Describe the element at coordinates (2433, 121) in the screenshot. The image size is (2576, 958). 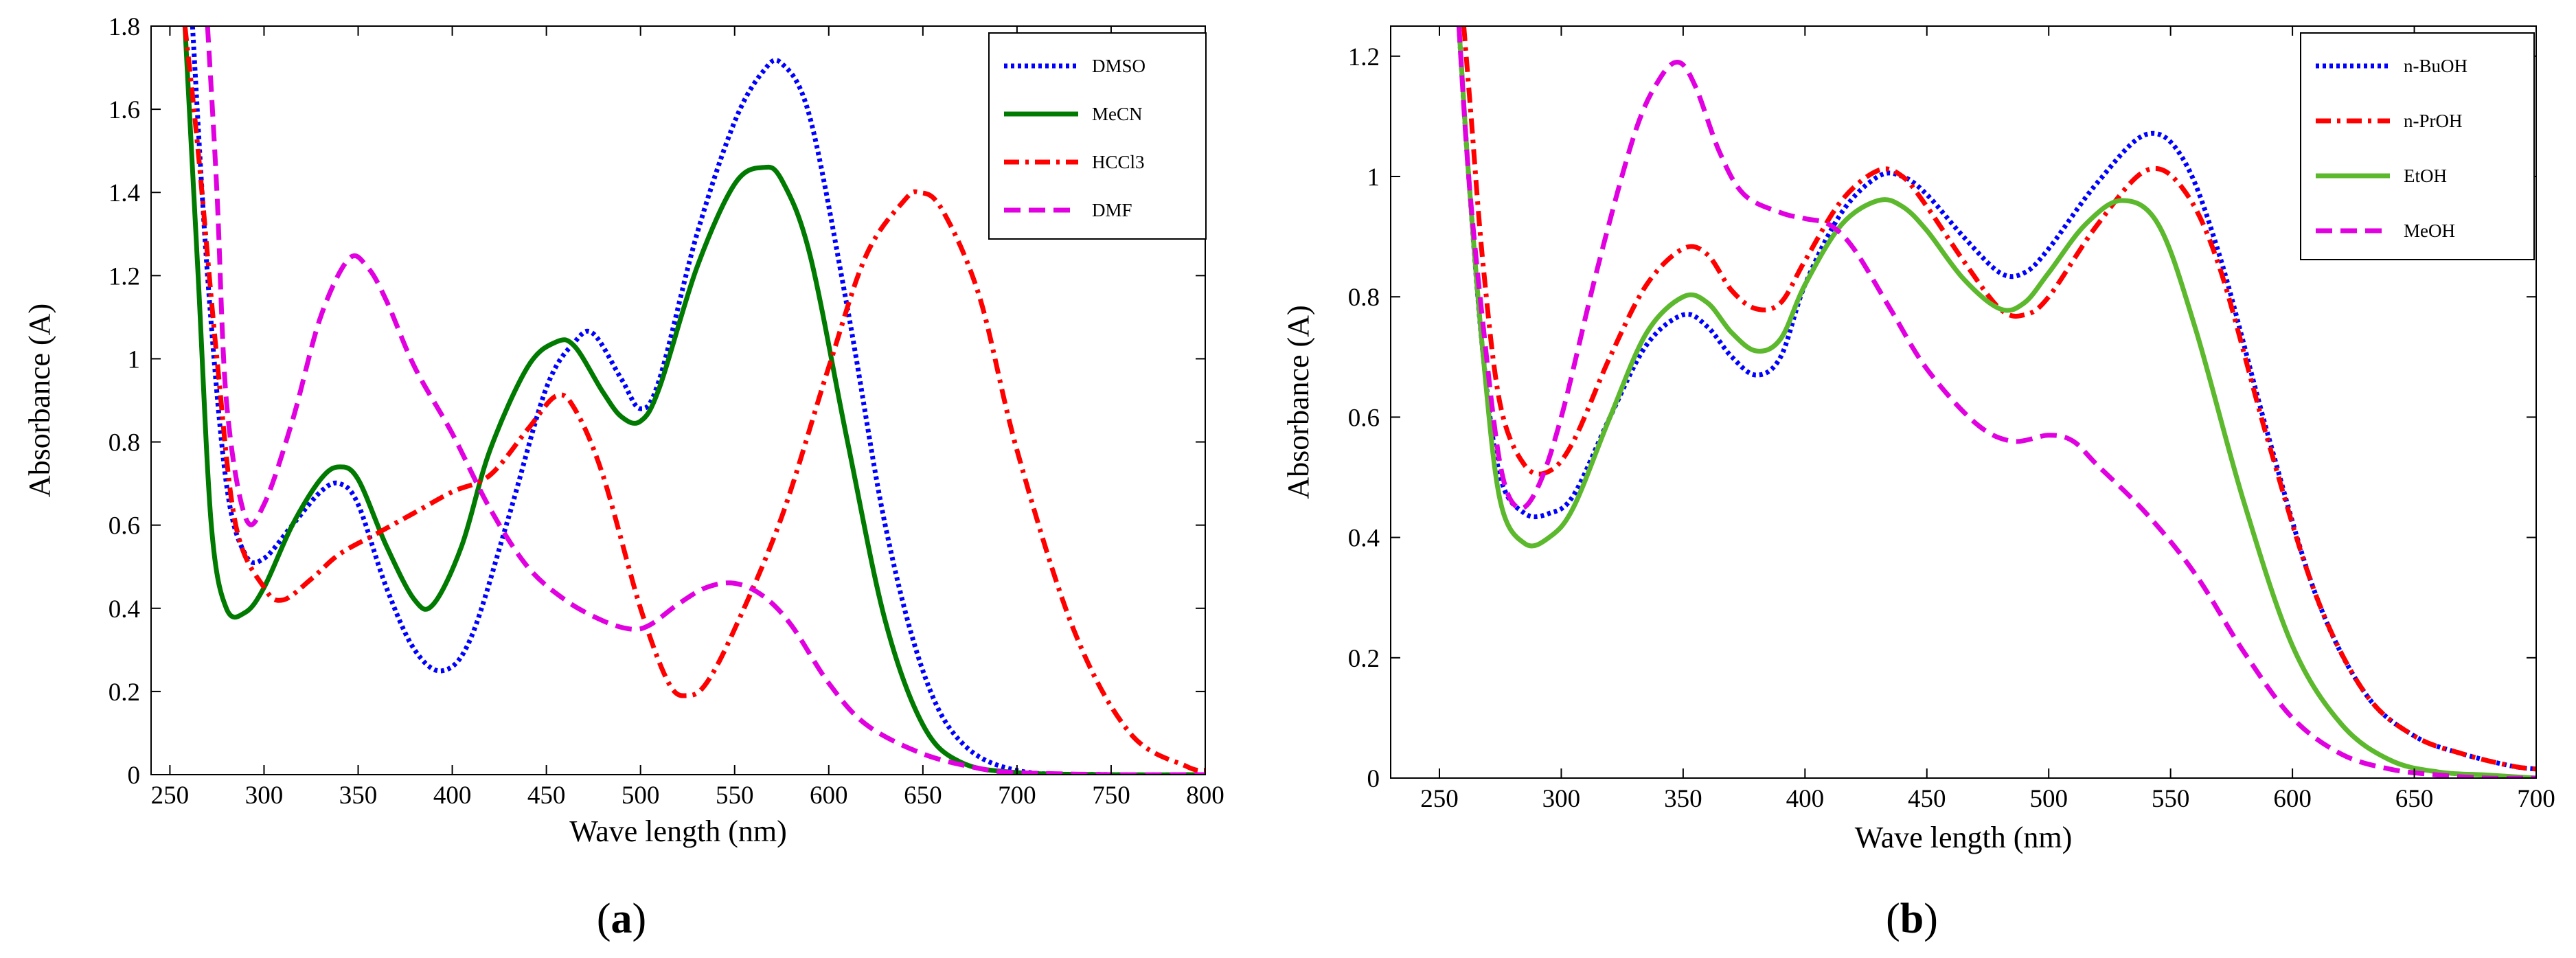
I see `legend-label: n-PrOH` at that location.